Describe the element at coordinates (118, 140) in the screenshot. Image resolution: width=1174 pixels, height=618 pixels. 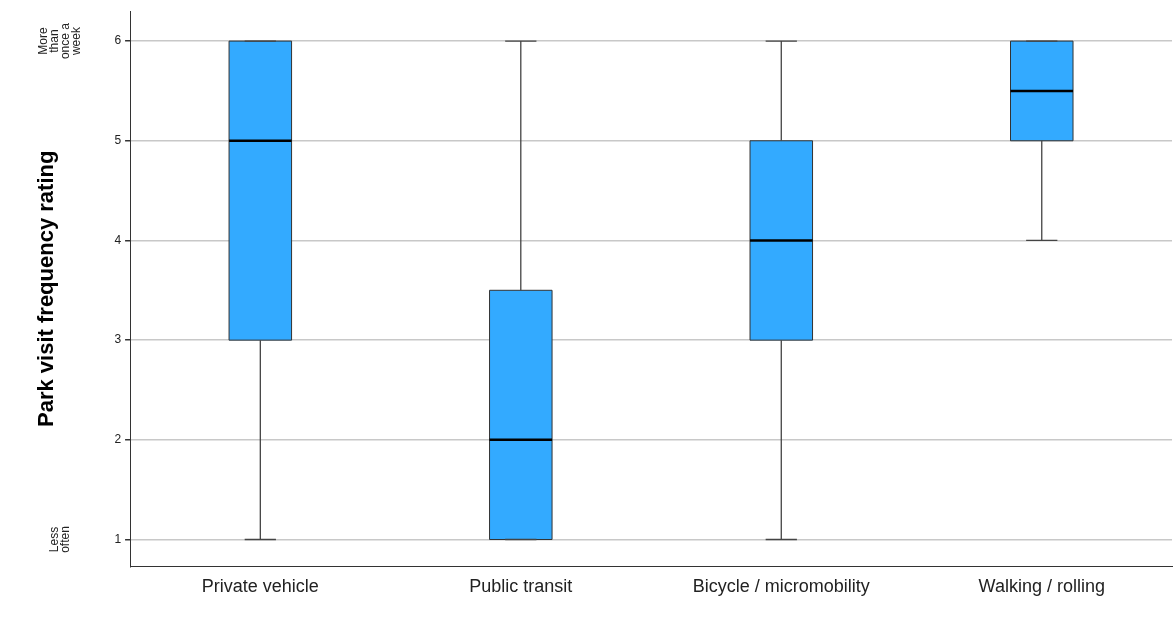
I see `y-tick-label: 5` at that location.